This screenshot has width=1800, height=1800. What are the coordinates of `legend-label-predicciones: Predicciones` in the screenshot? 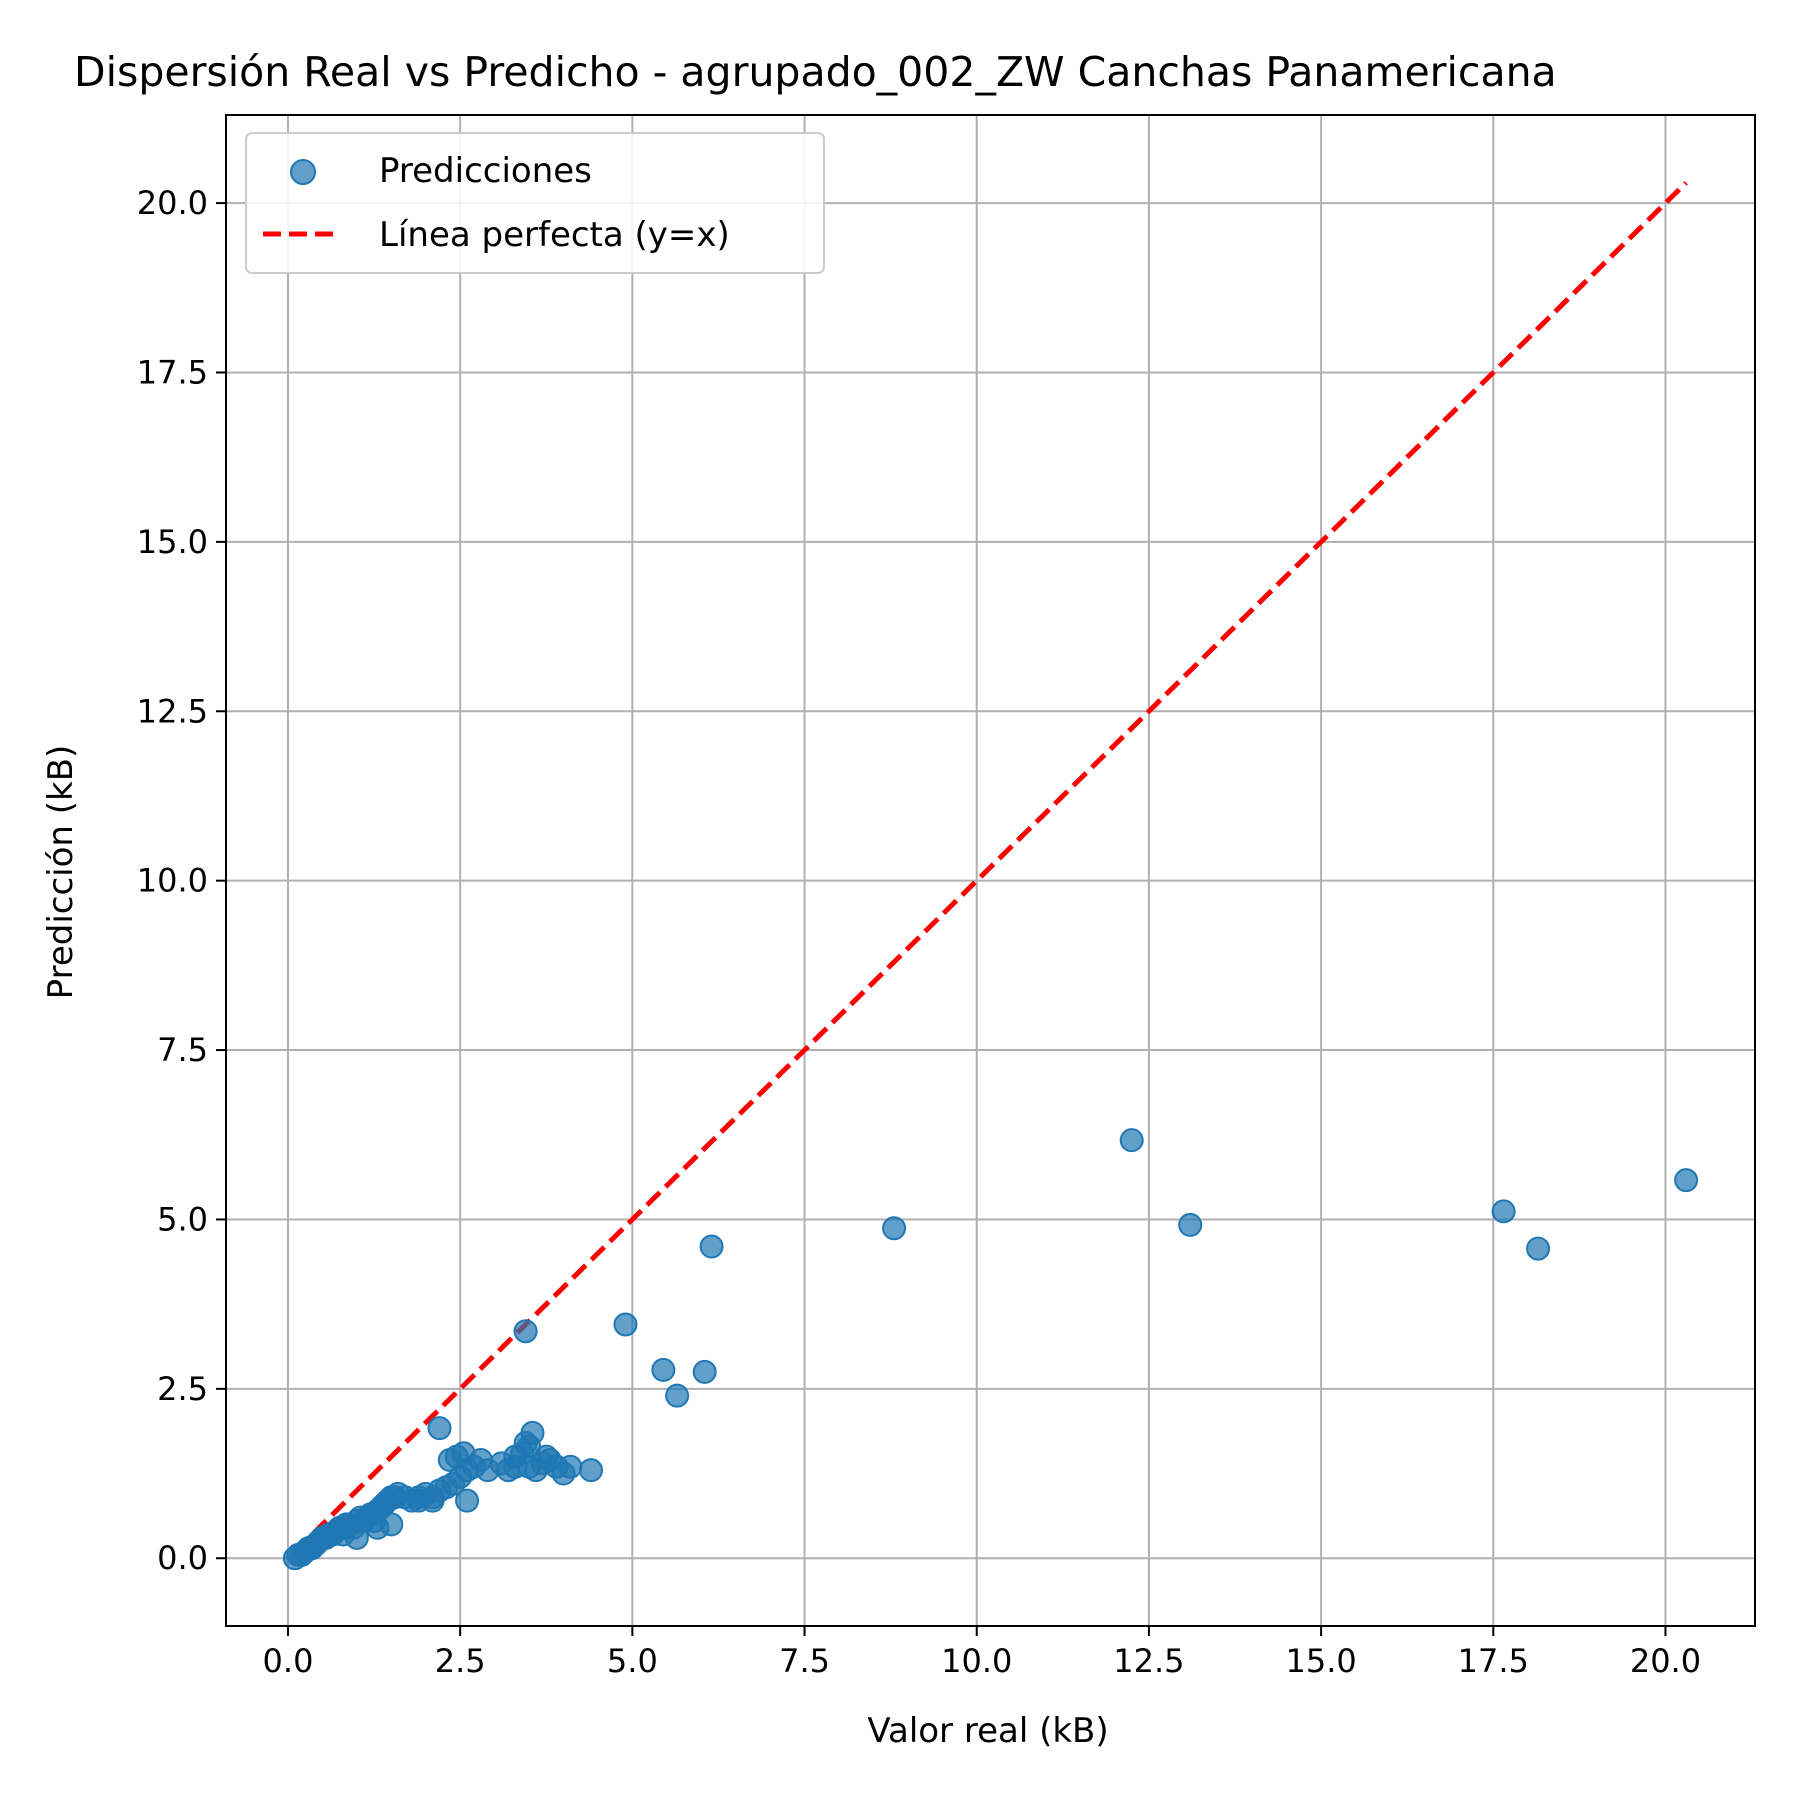 It's located at (485, 171).